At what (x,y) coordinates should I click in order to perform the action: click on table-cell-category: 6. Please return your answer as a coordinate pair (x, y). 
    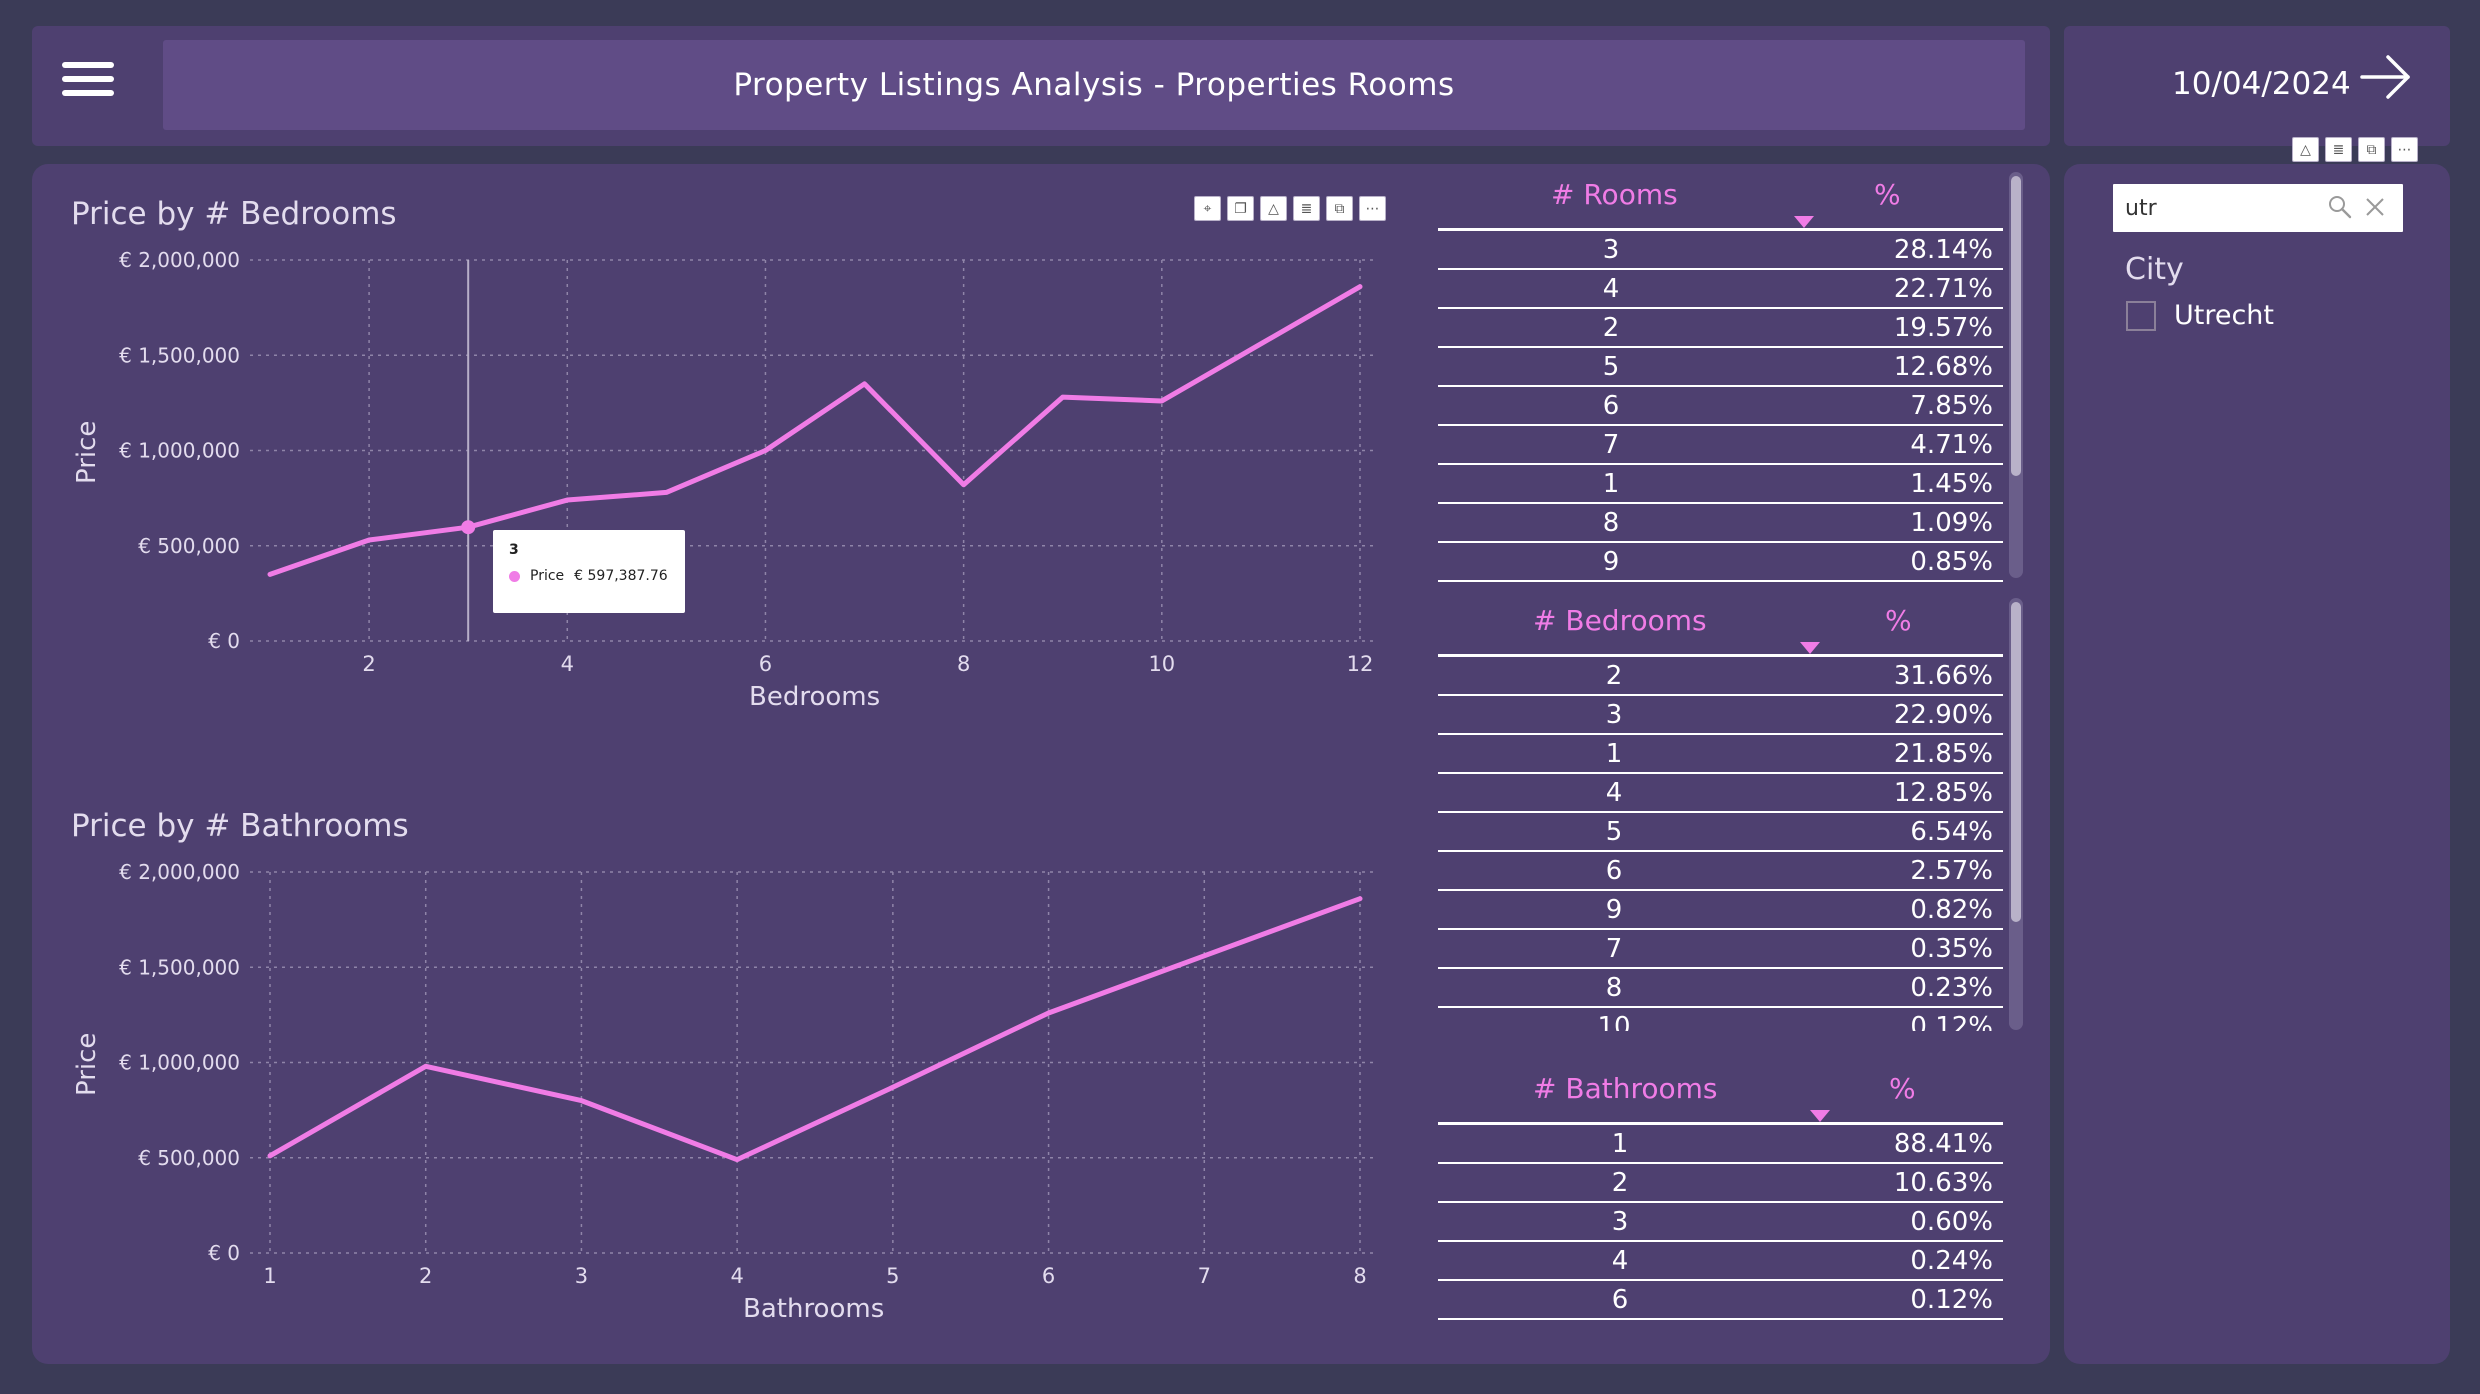
    Looking at the image, I should click on (1611, 406).